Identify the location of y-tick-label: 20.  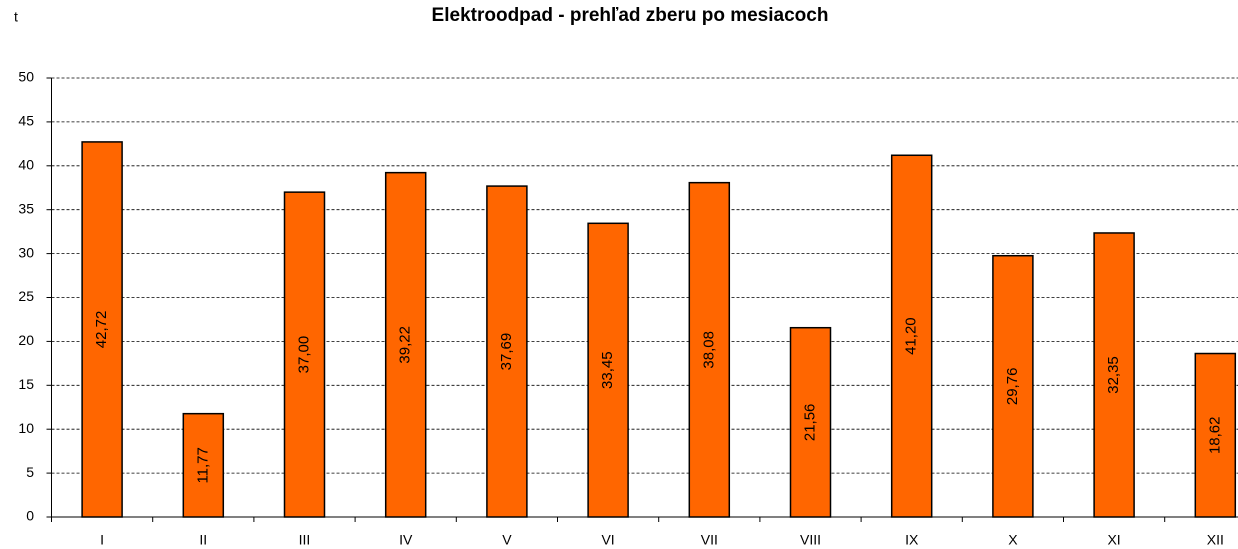
(26, 340).